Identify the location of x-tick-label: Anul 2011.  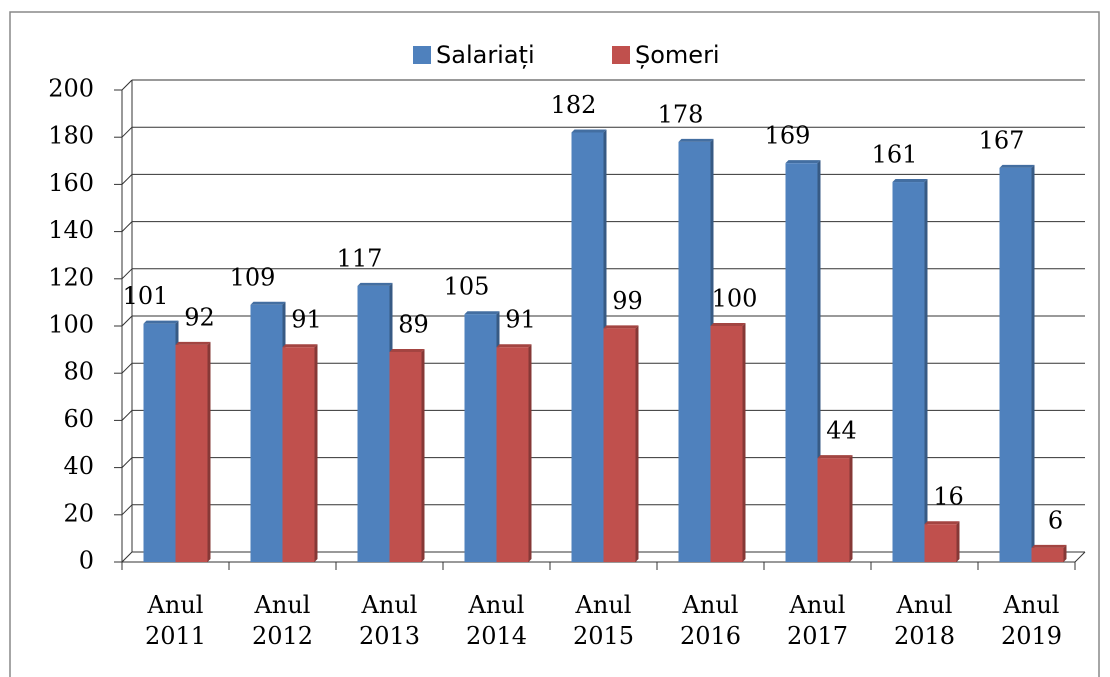
(175, 620).